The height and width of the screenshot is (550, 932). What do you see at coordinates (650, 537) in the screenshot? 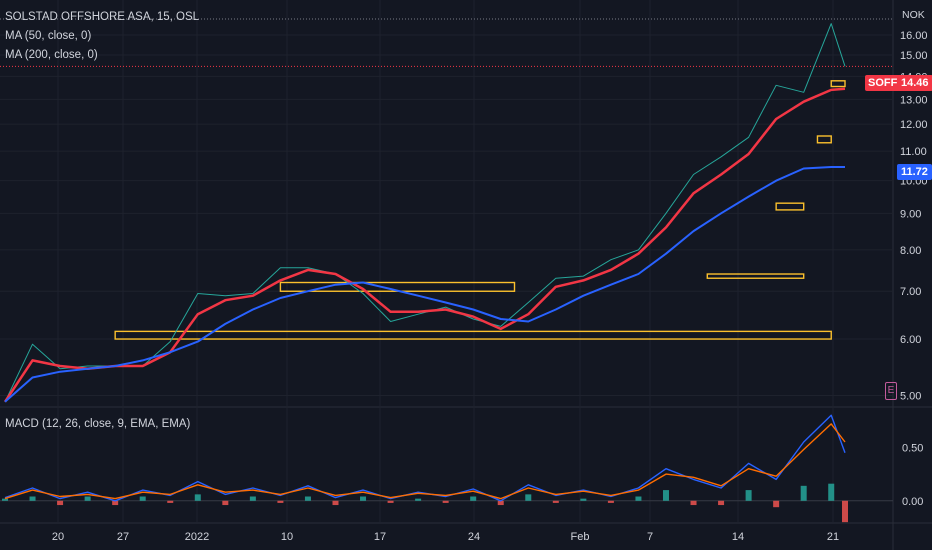
I see `x-tick-label: 7` at bounding box center [650, 537].